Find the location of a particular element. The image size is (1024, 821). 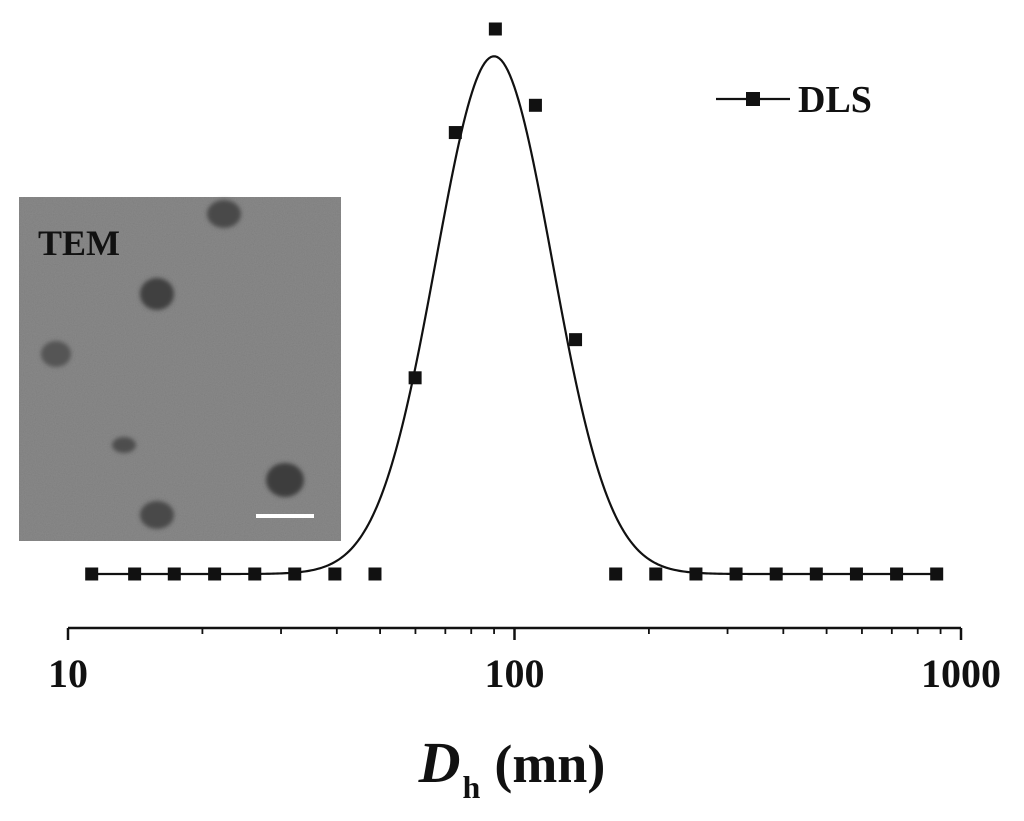

tem-particles is located at coordinates (172, 364).